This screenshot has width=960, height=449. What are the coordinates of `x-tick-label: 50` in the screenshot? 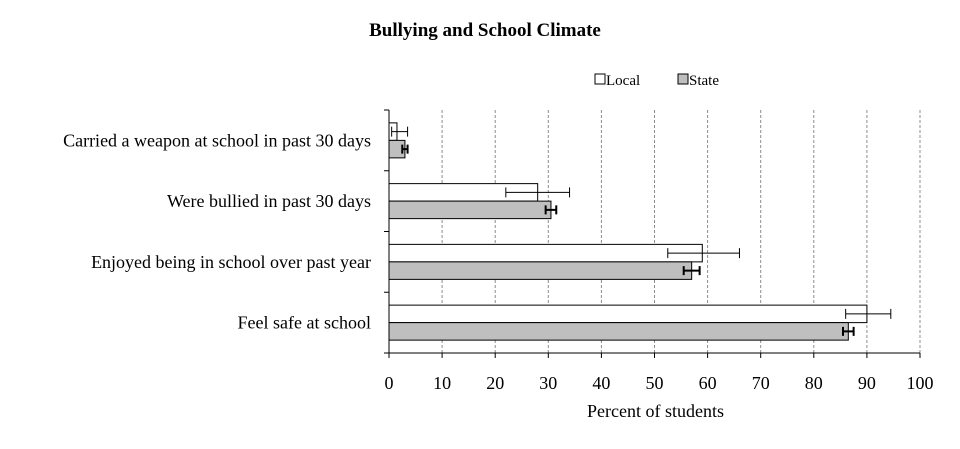 It's located at (655, 383).